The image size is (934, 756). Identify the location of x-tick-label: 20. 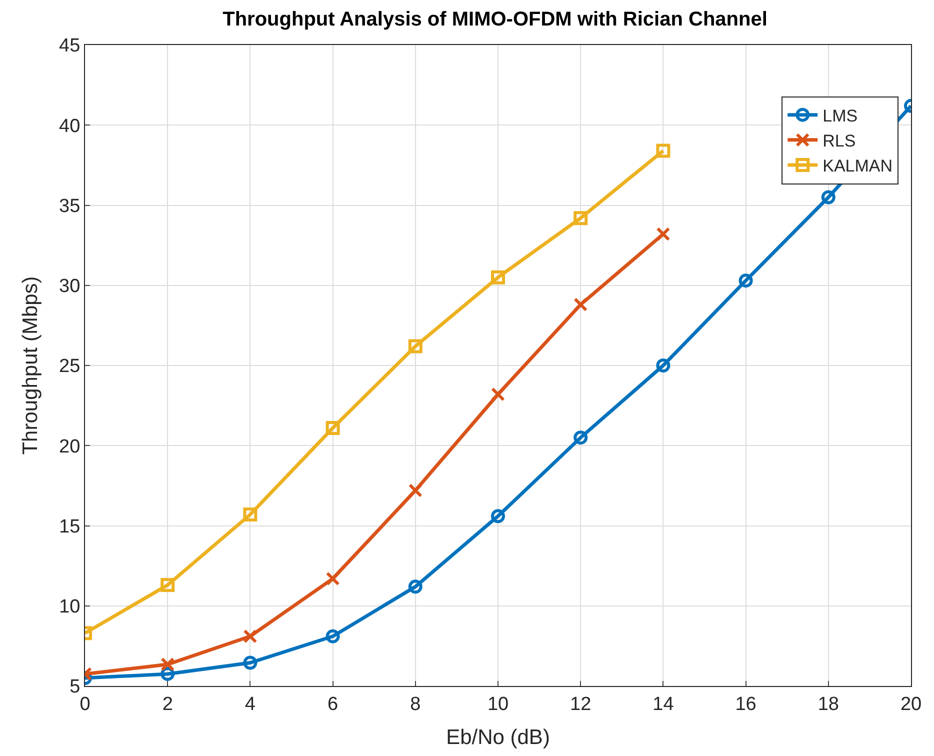
(911, 704).